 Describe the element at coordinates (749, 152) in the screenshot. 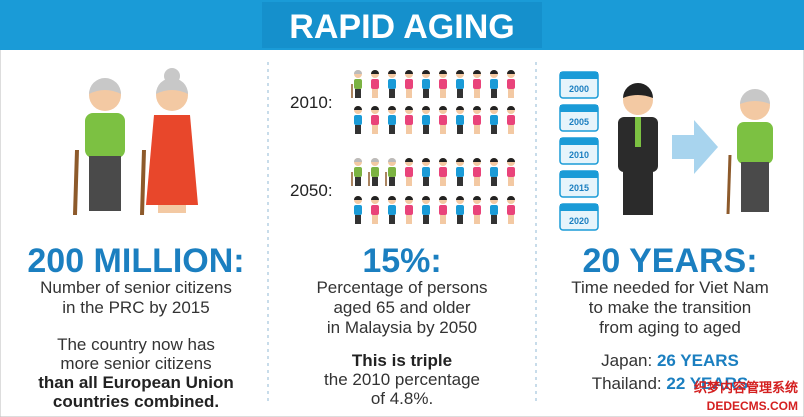

I see `old-man-icon` at that location.